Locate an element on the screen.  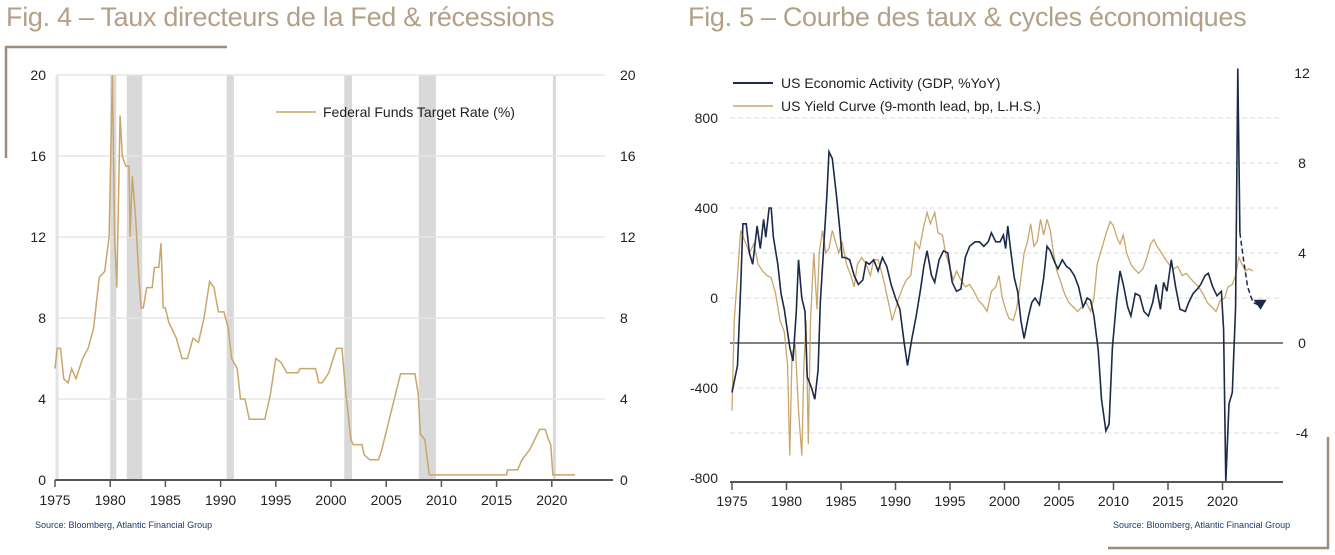
y-tick-left: -800 is located at coordinates (704, 478).